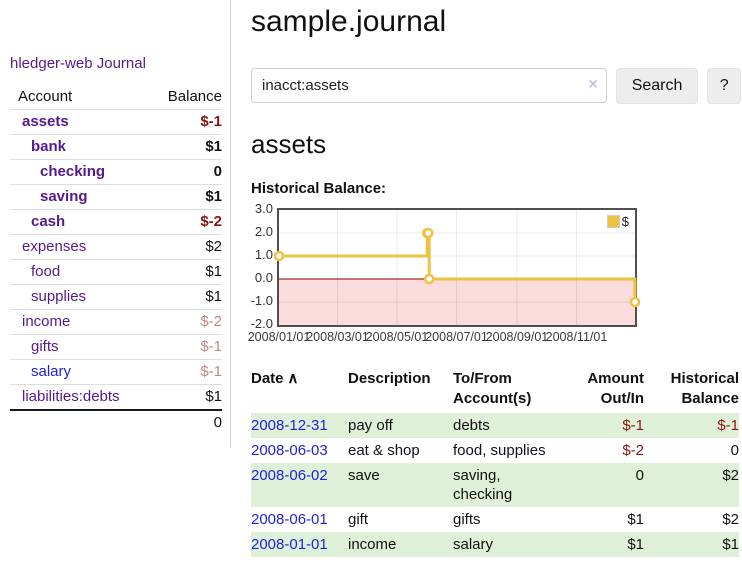 This screenshot has width=742, height=582. I want to click on account-row: income $-2, so click(116, 322).